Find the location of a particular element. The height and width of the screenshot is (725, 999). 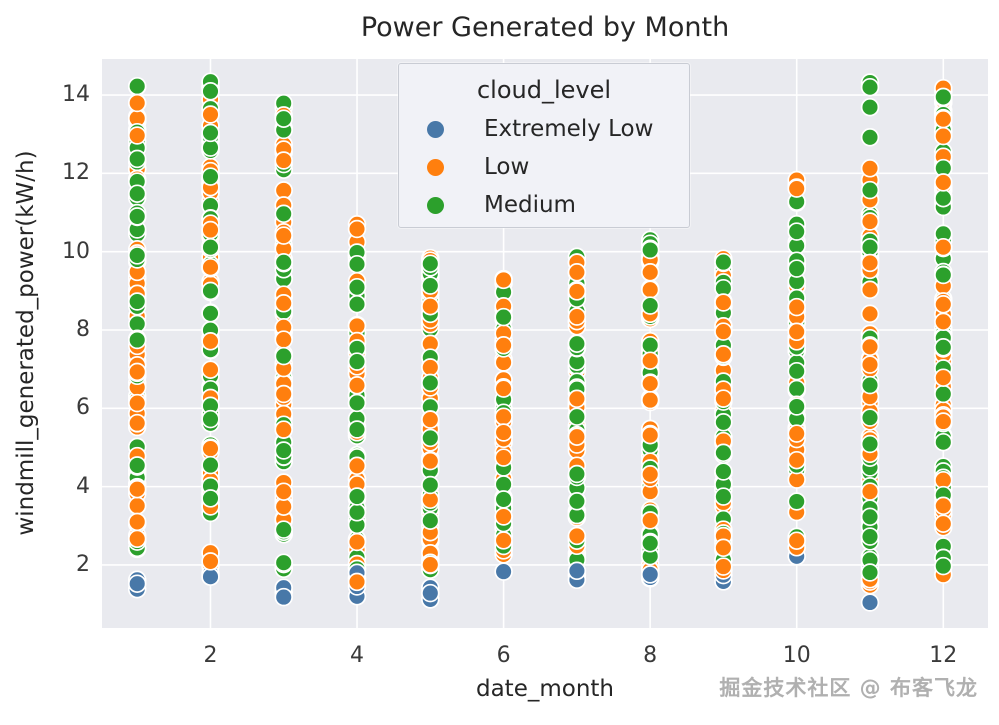

legend-rows: Extremely Low Low Medium is located at coordinates (544, 167).